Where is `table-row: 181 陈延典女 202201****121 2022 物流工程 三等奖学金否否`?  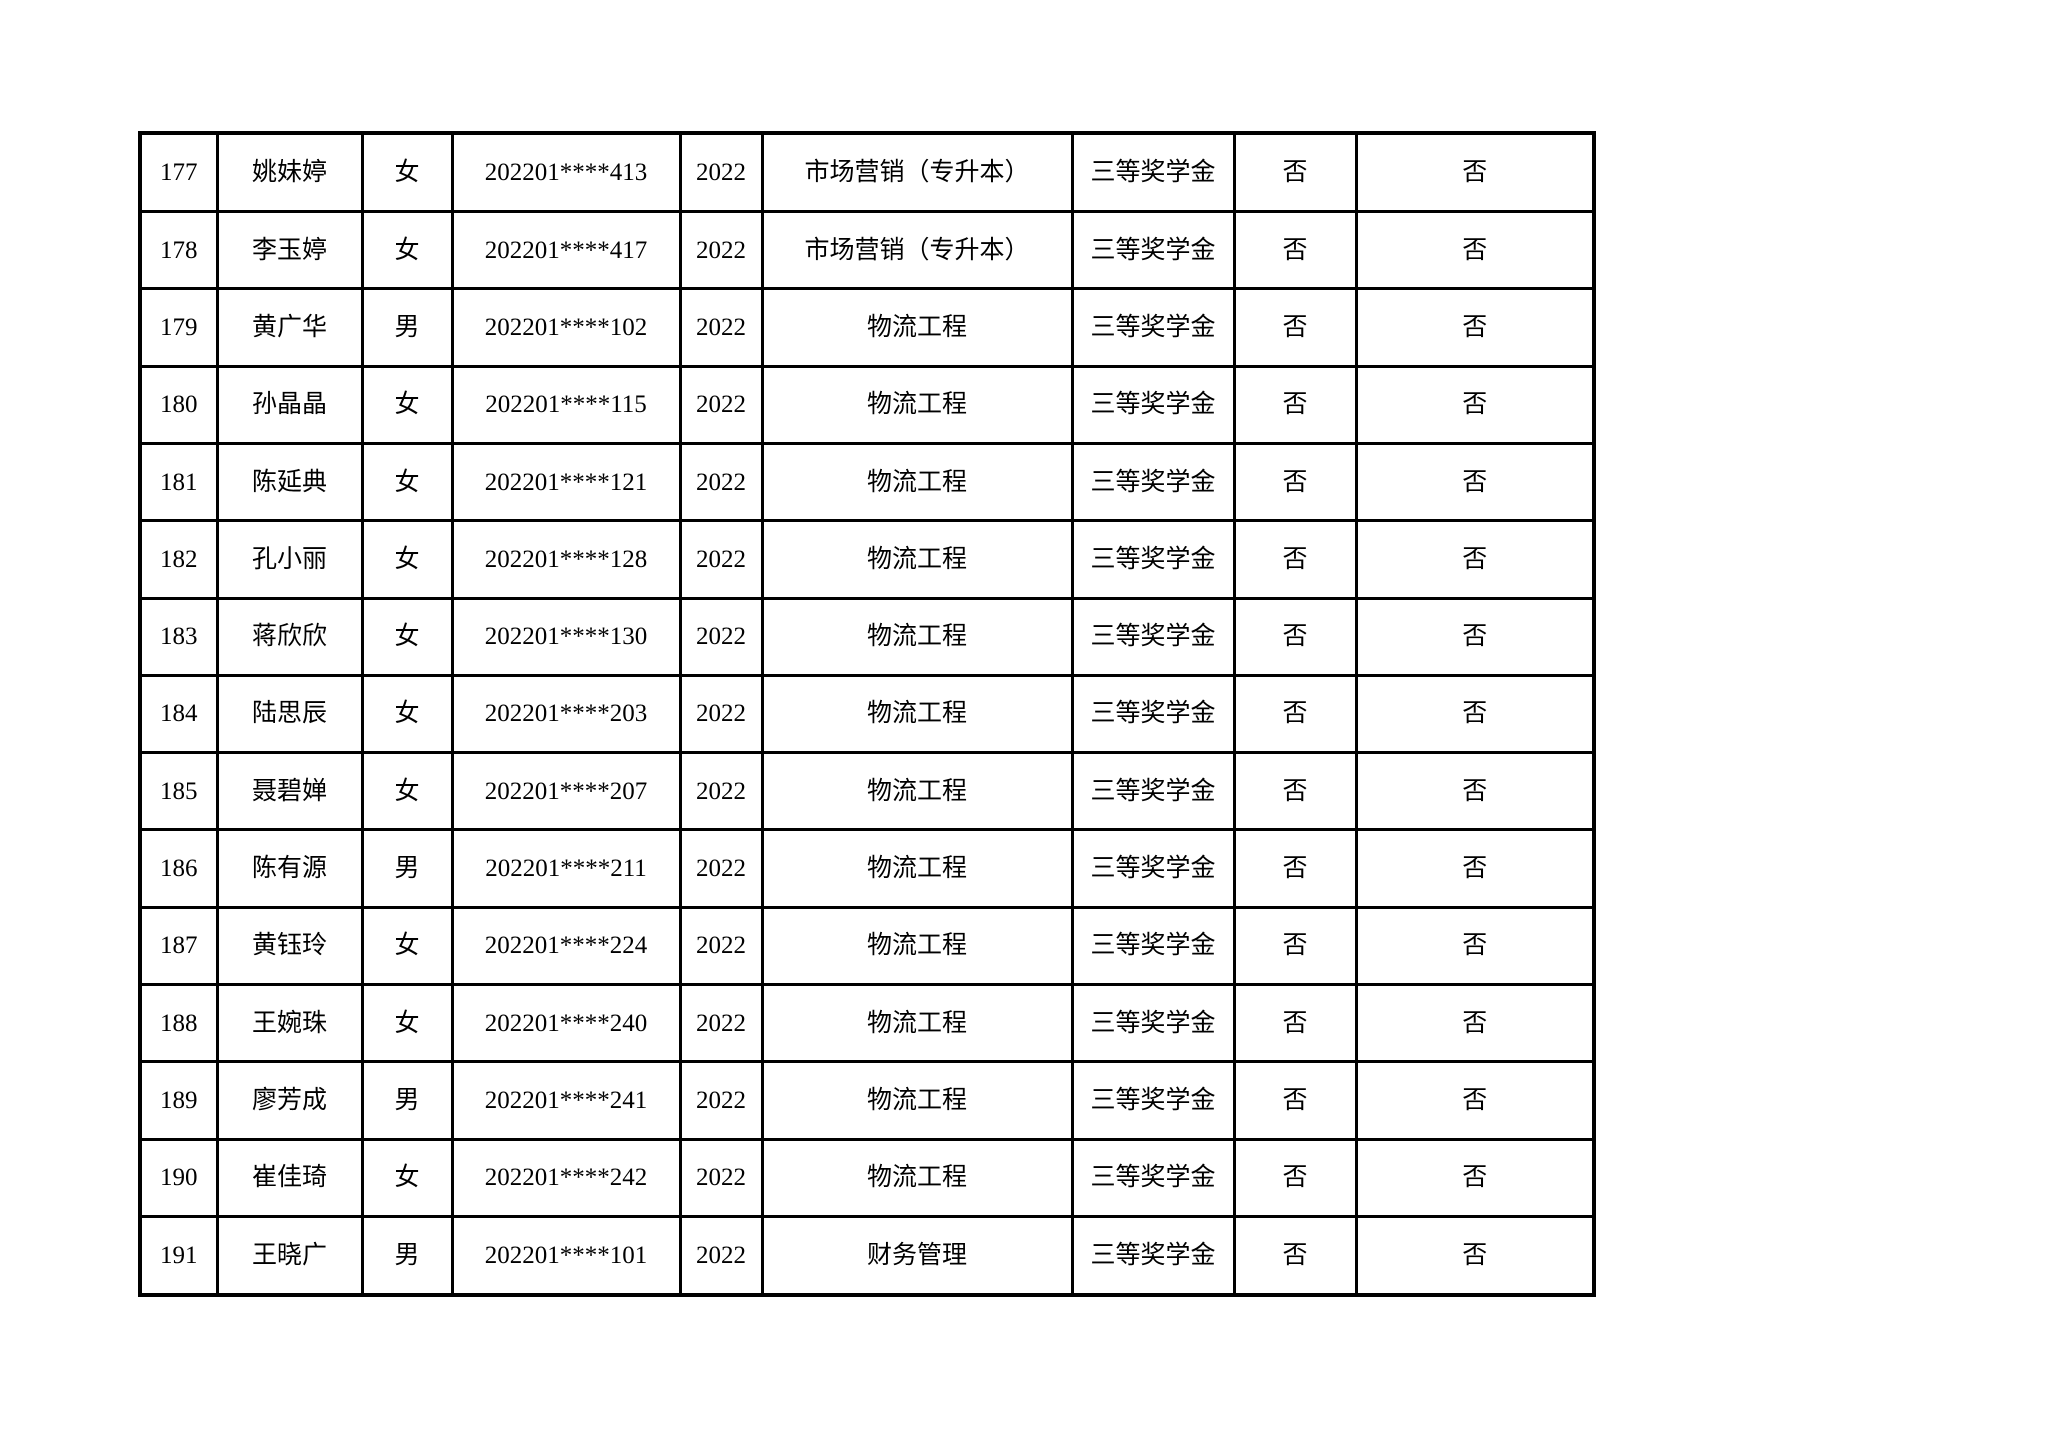
table-row: 181 陈延典女 202201****121 2022 物流工程 三等奖学金否否 is located at coordinates (867, 482).